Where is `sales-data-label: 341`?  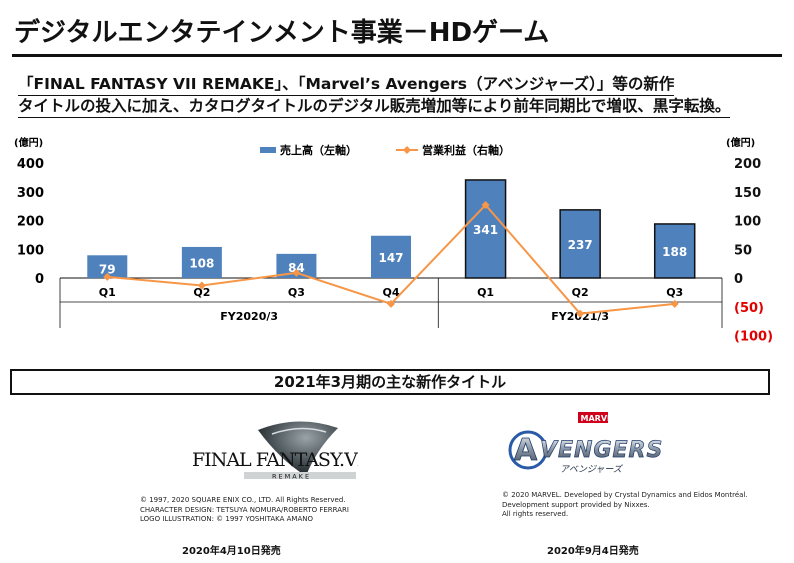
sales-data-label: 341 is located at coordinates (485, 230).